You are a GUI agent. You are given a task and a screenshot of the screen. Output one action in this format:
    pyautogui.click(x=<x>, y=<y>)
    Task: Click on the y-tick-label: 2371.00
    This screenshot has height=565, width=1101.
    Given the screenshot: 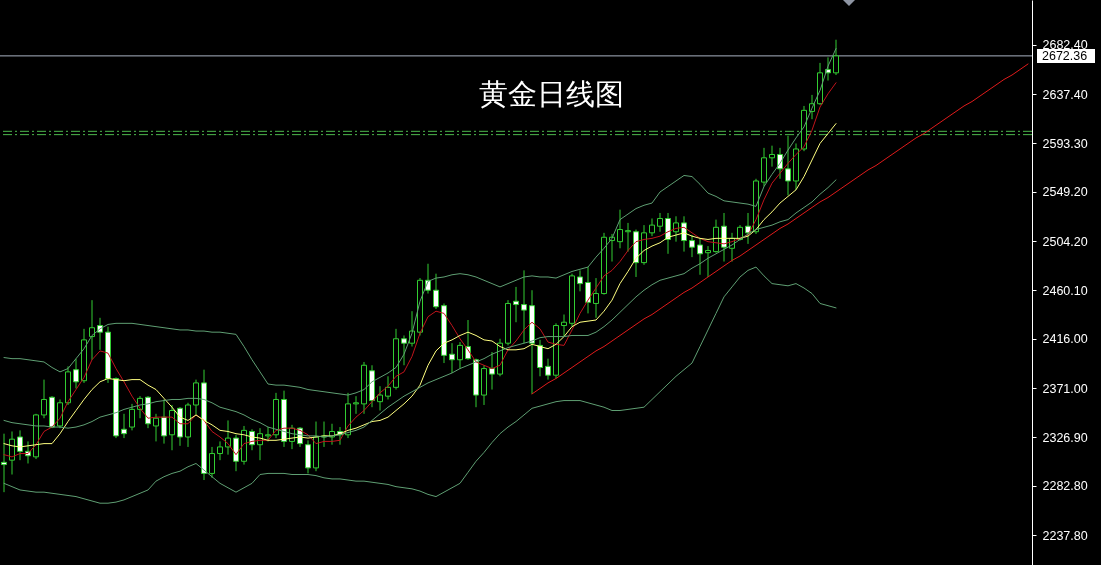 What is the action you would take?
    pyautogui.click(x=1065, y=388)
    